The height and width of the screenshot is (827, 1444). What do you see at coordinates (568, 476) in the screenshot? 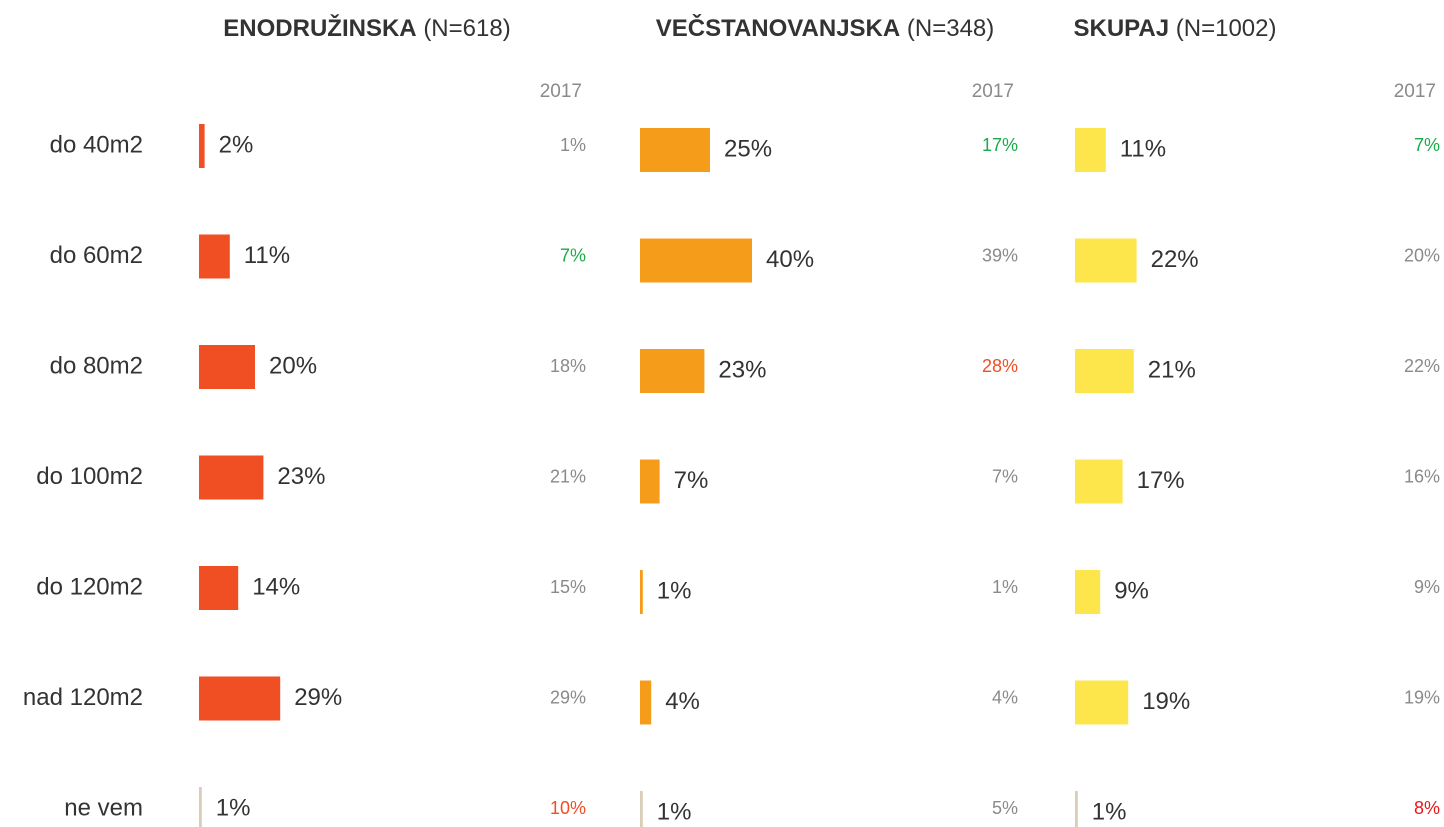
I see `comparison-label: 21%` at bounding box center [568, 476].